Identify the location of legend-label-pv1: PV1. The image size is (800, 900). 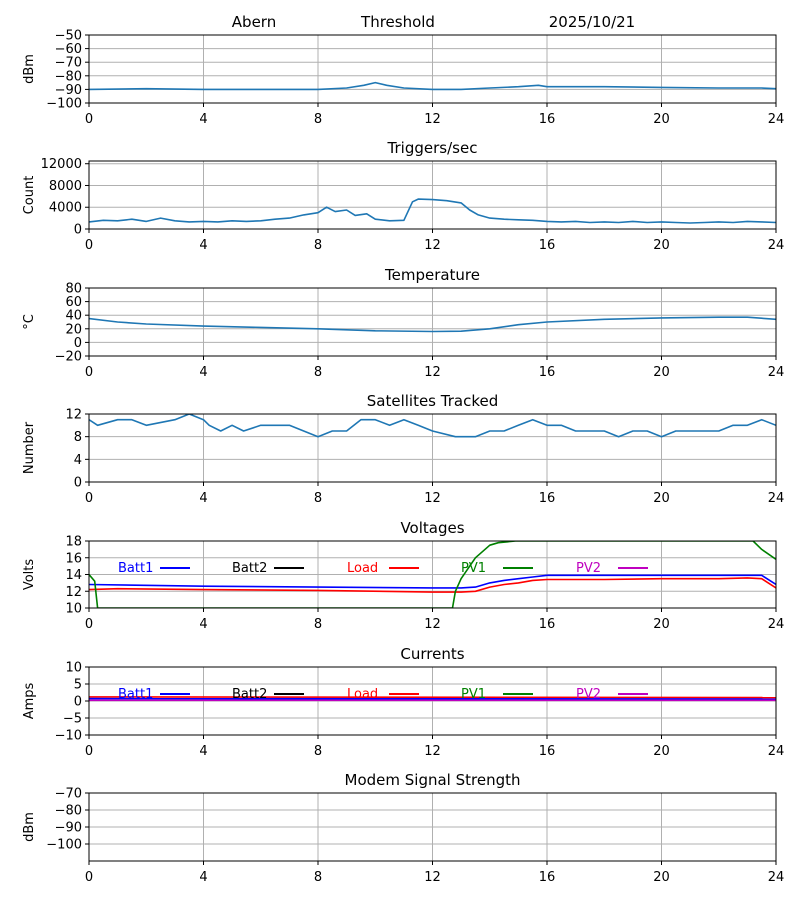
(473, 694).